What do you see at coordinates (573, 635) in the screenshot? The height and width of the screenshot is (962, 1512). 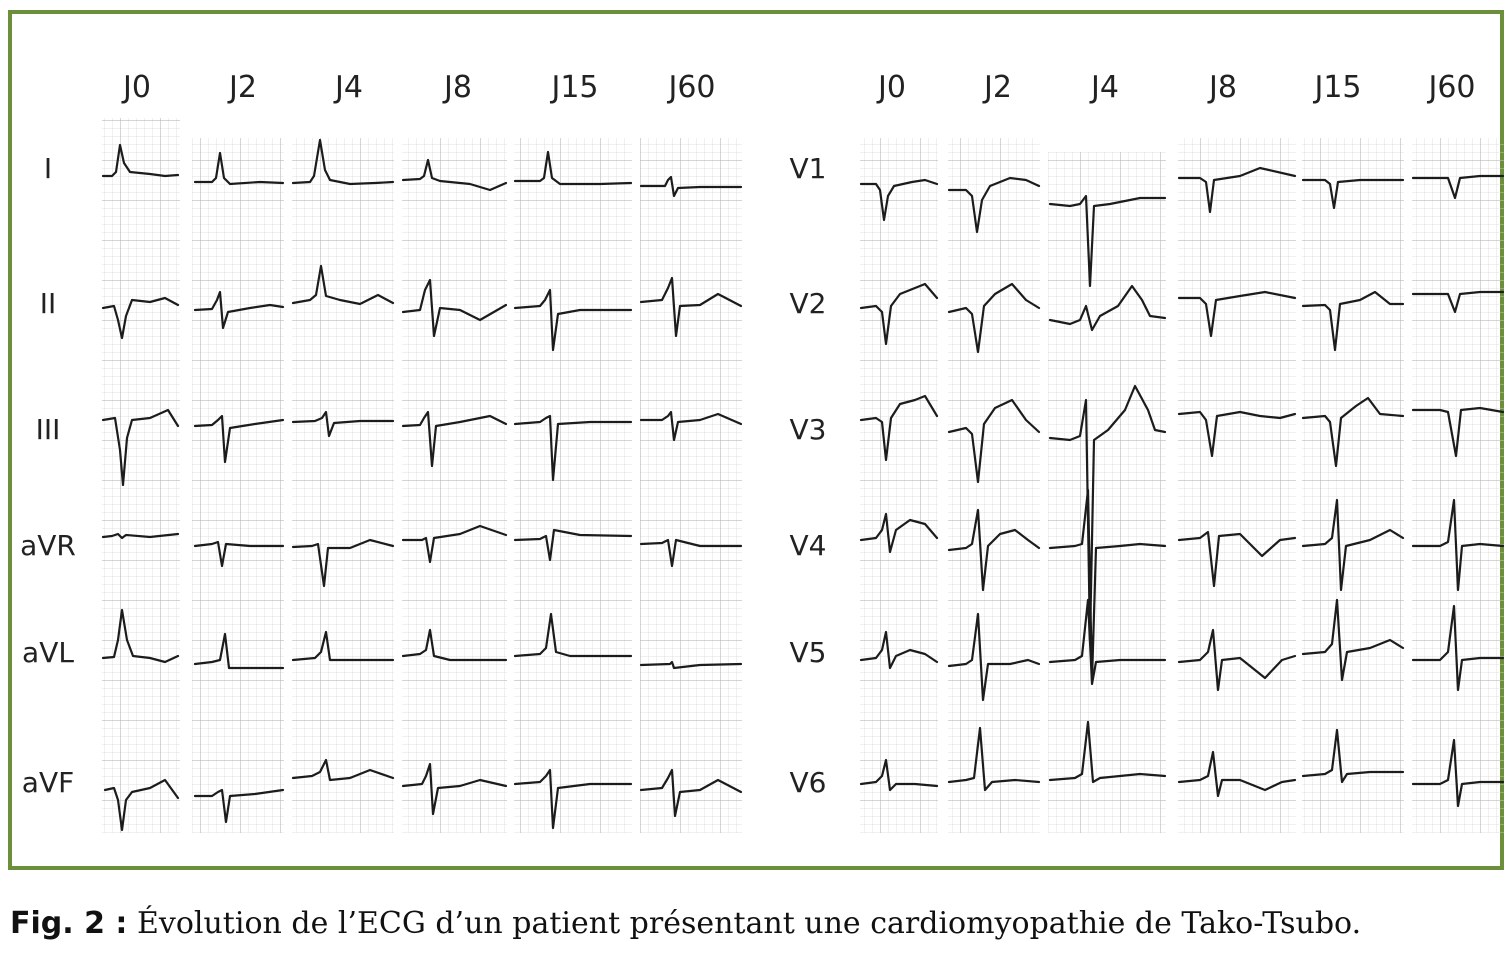 I see `trace-aVL-J15` at bounding box center [573, 635].